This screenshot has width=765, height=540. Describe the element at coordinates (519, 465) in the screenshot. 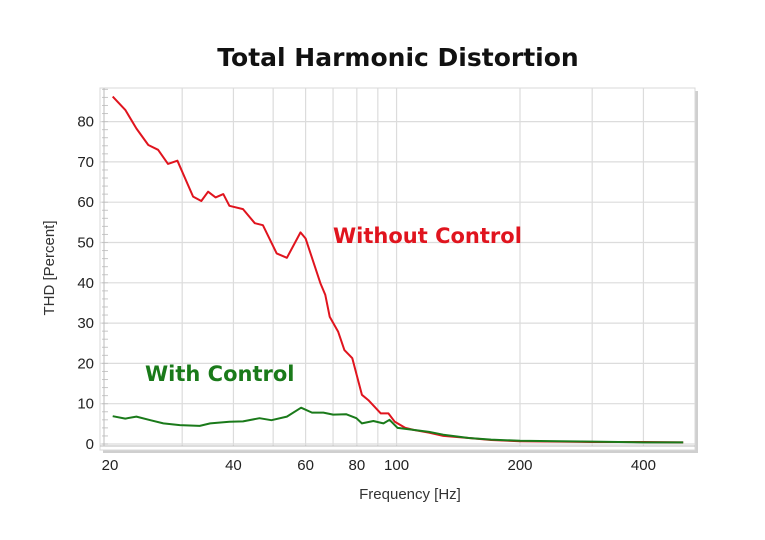

I see `x-tick-label: 200` at that location.